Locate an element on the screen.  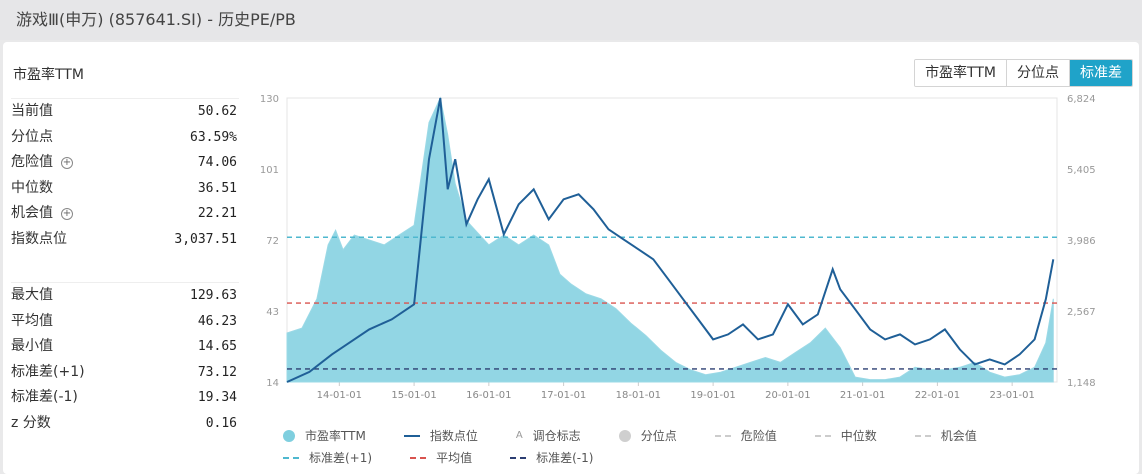
stat-value: 14.65 is located at coordinates (217, 346).